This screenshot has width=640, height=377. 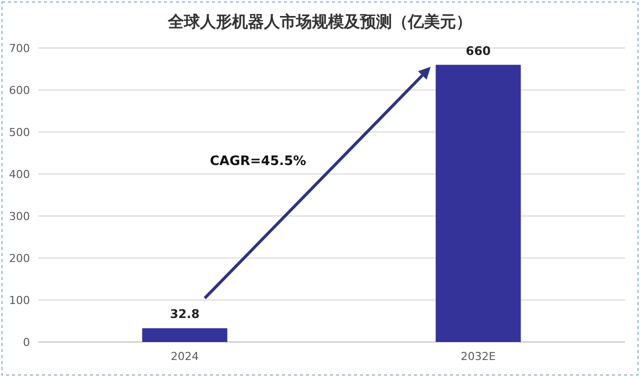 I want to click on y-tick-label: 500, so click(x=19, y=132).